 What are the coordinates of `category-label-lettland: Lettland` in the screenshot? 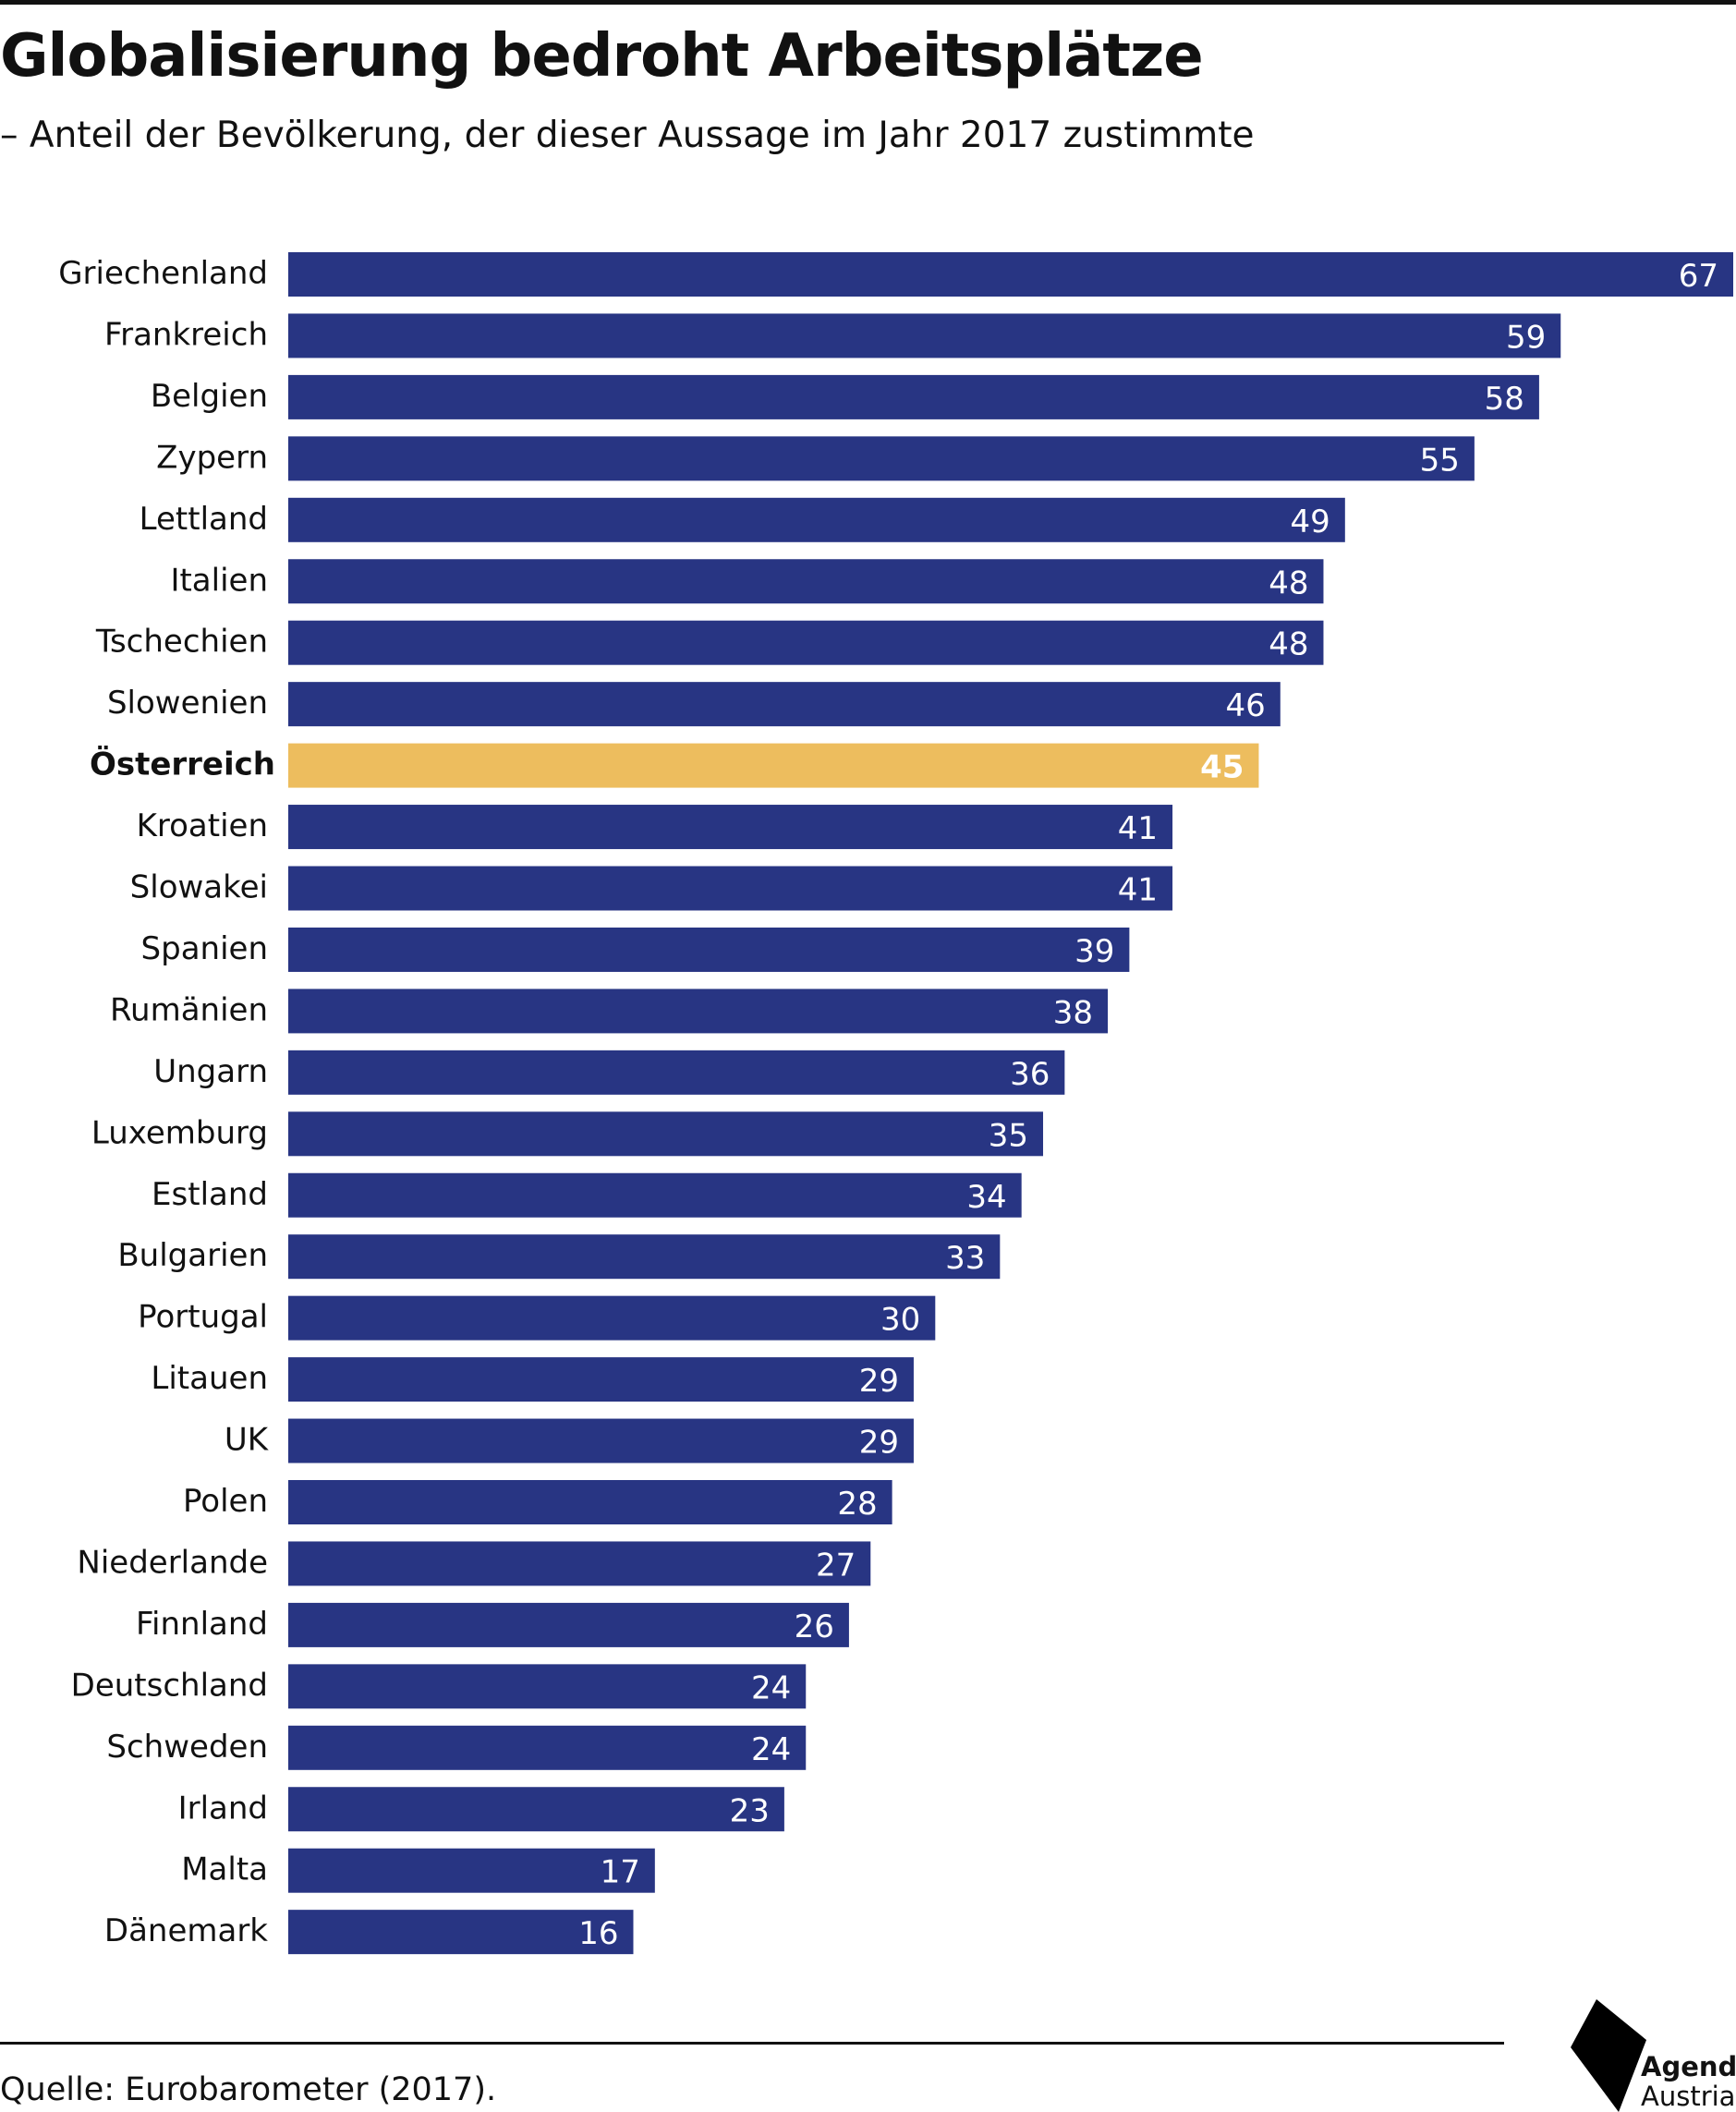 It's located at (204, 519).